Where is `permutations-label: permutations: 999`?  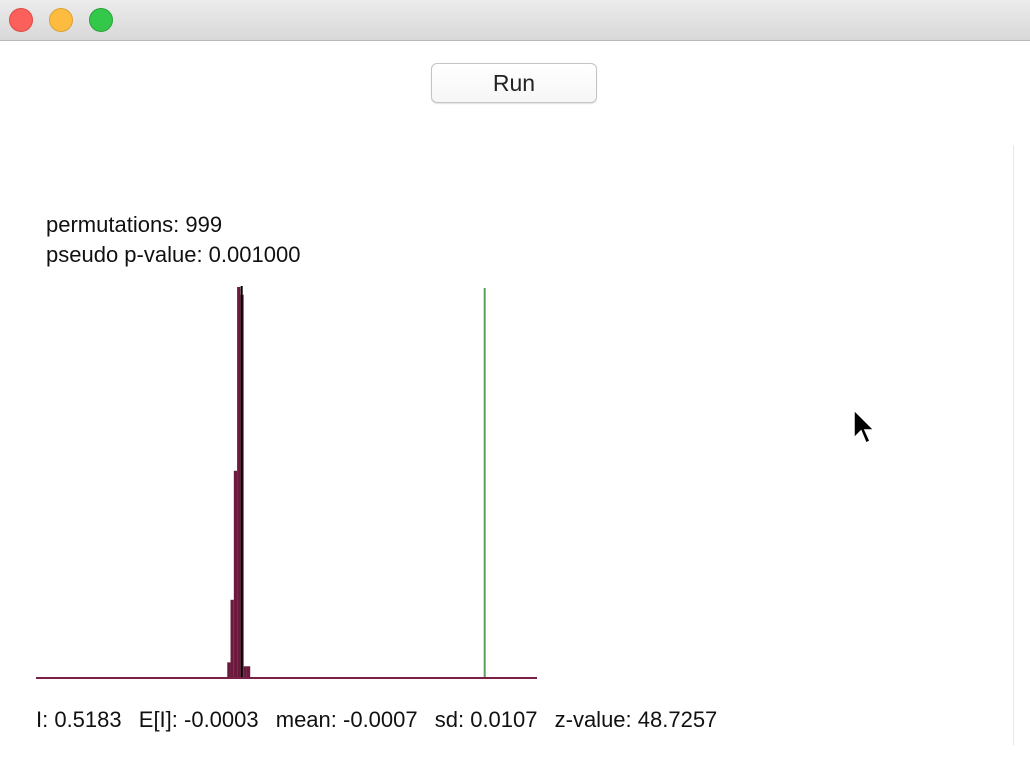
permutations-label: permutations: 999 is located at coordinates (134, 224).